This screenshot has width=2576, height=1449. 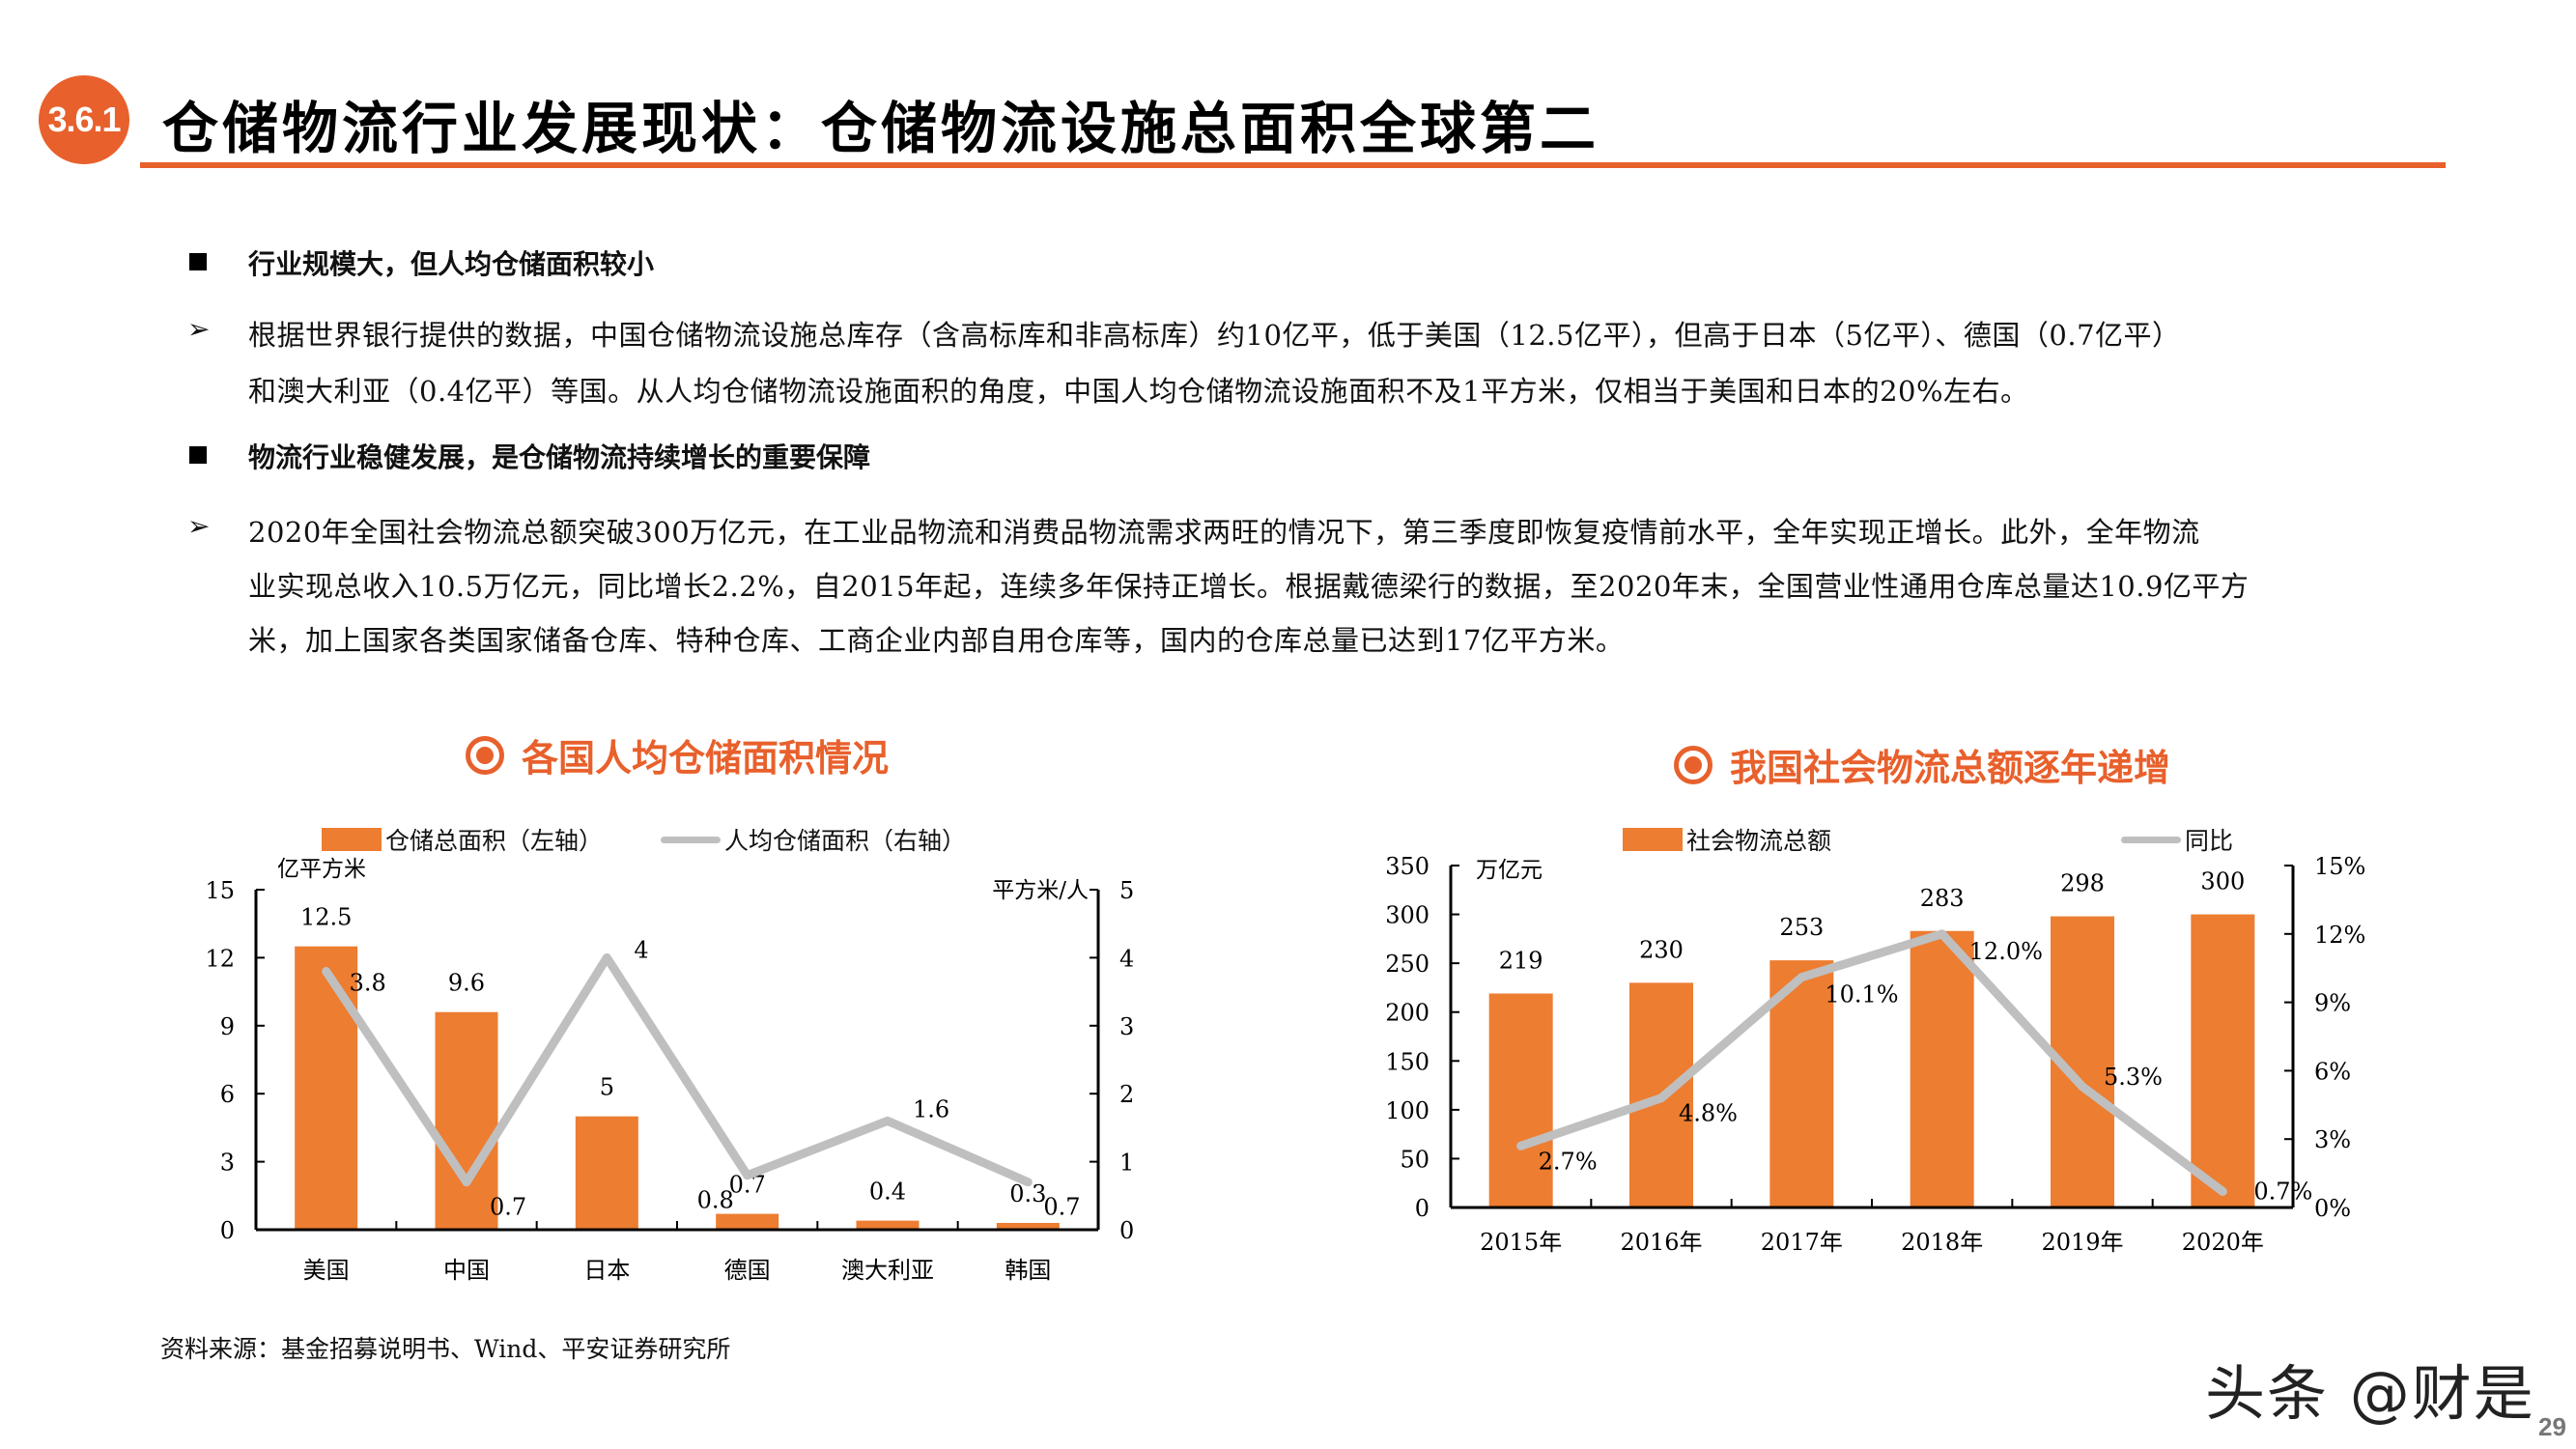 I want to click on line-value-label: 12.0%, so click(x=2006, y=951).